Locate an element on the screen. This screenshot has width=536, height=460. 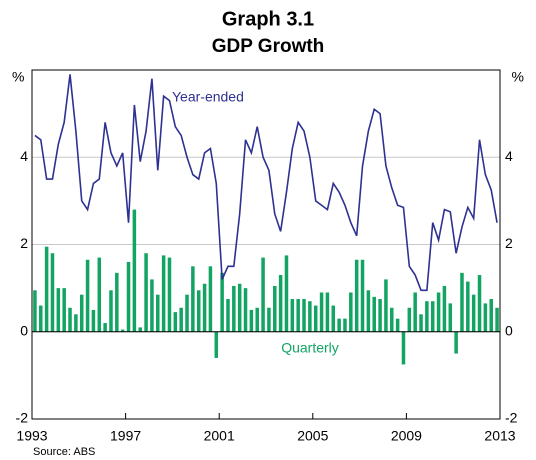
chart-subtitle: GDP Growth is located at coordinates (268, 46).